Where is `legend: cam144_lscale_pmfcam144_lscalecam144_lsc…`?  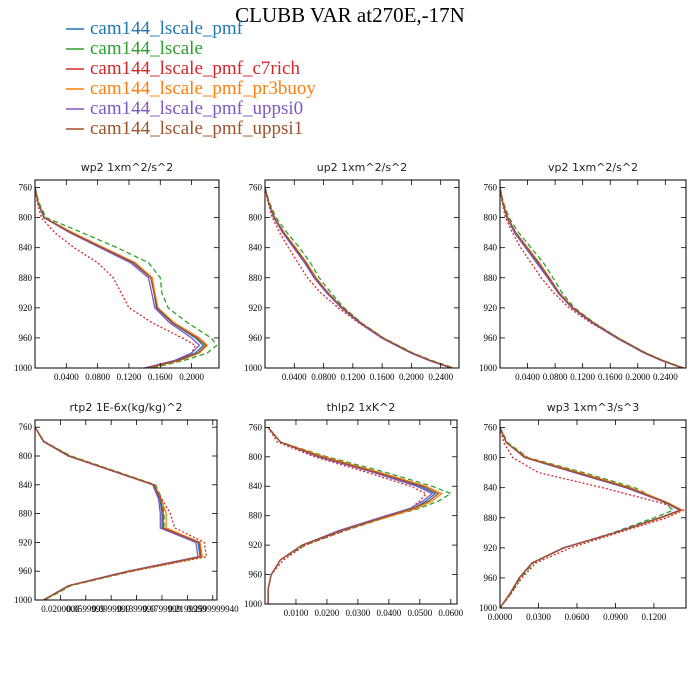
legend: cam144_lscale_pmfcam144_lscalecam144_lsc… is located at coordinates (191, 78).